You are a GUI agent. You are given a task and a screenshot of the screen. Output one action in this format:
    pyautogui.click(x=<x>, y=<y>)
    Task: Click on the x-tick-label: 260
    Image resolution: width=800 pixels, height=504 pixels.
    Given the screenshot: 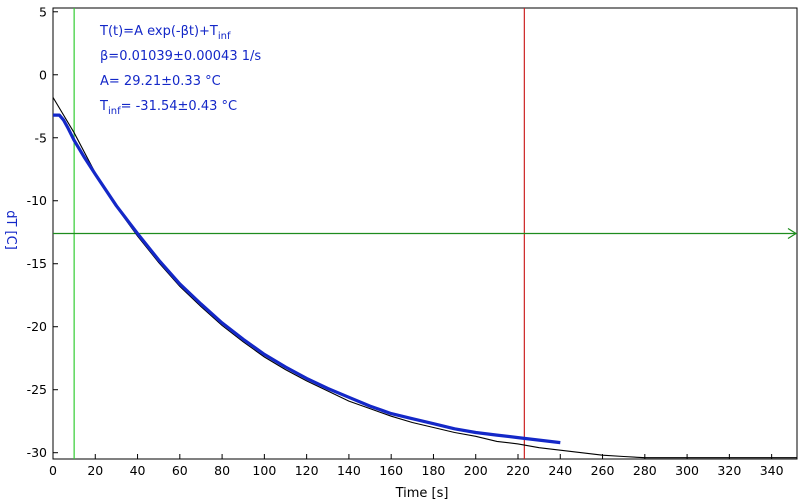 What is the action you would take?
    pyautogui.click(x=603, y=470)
    